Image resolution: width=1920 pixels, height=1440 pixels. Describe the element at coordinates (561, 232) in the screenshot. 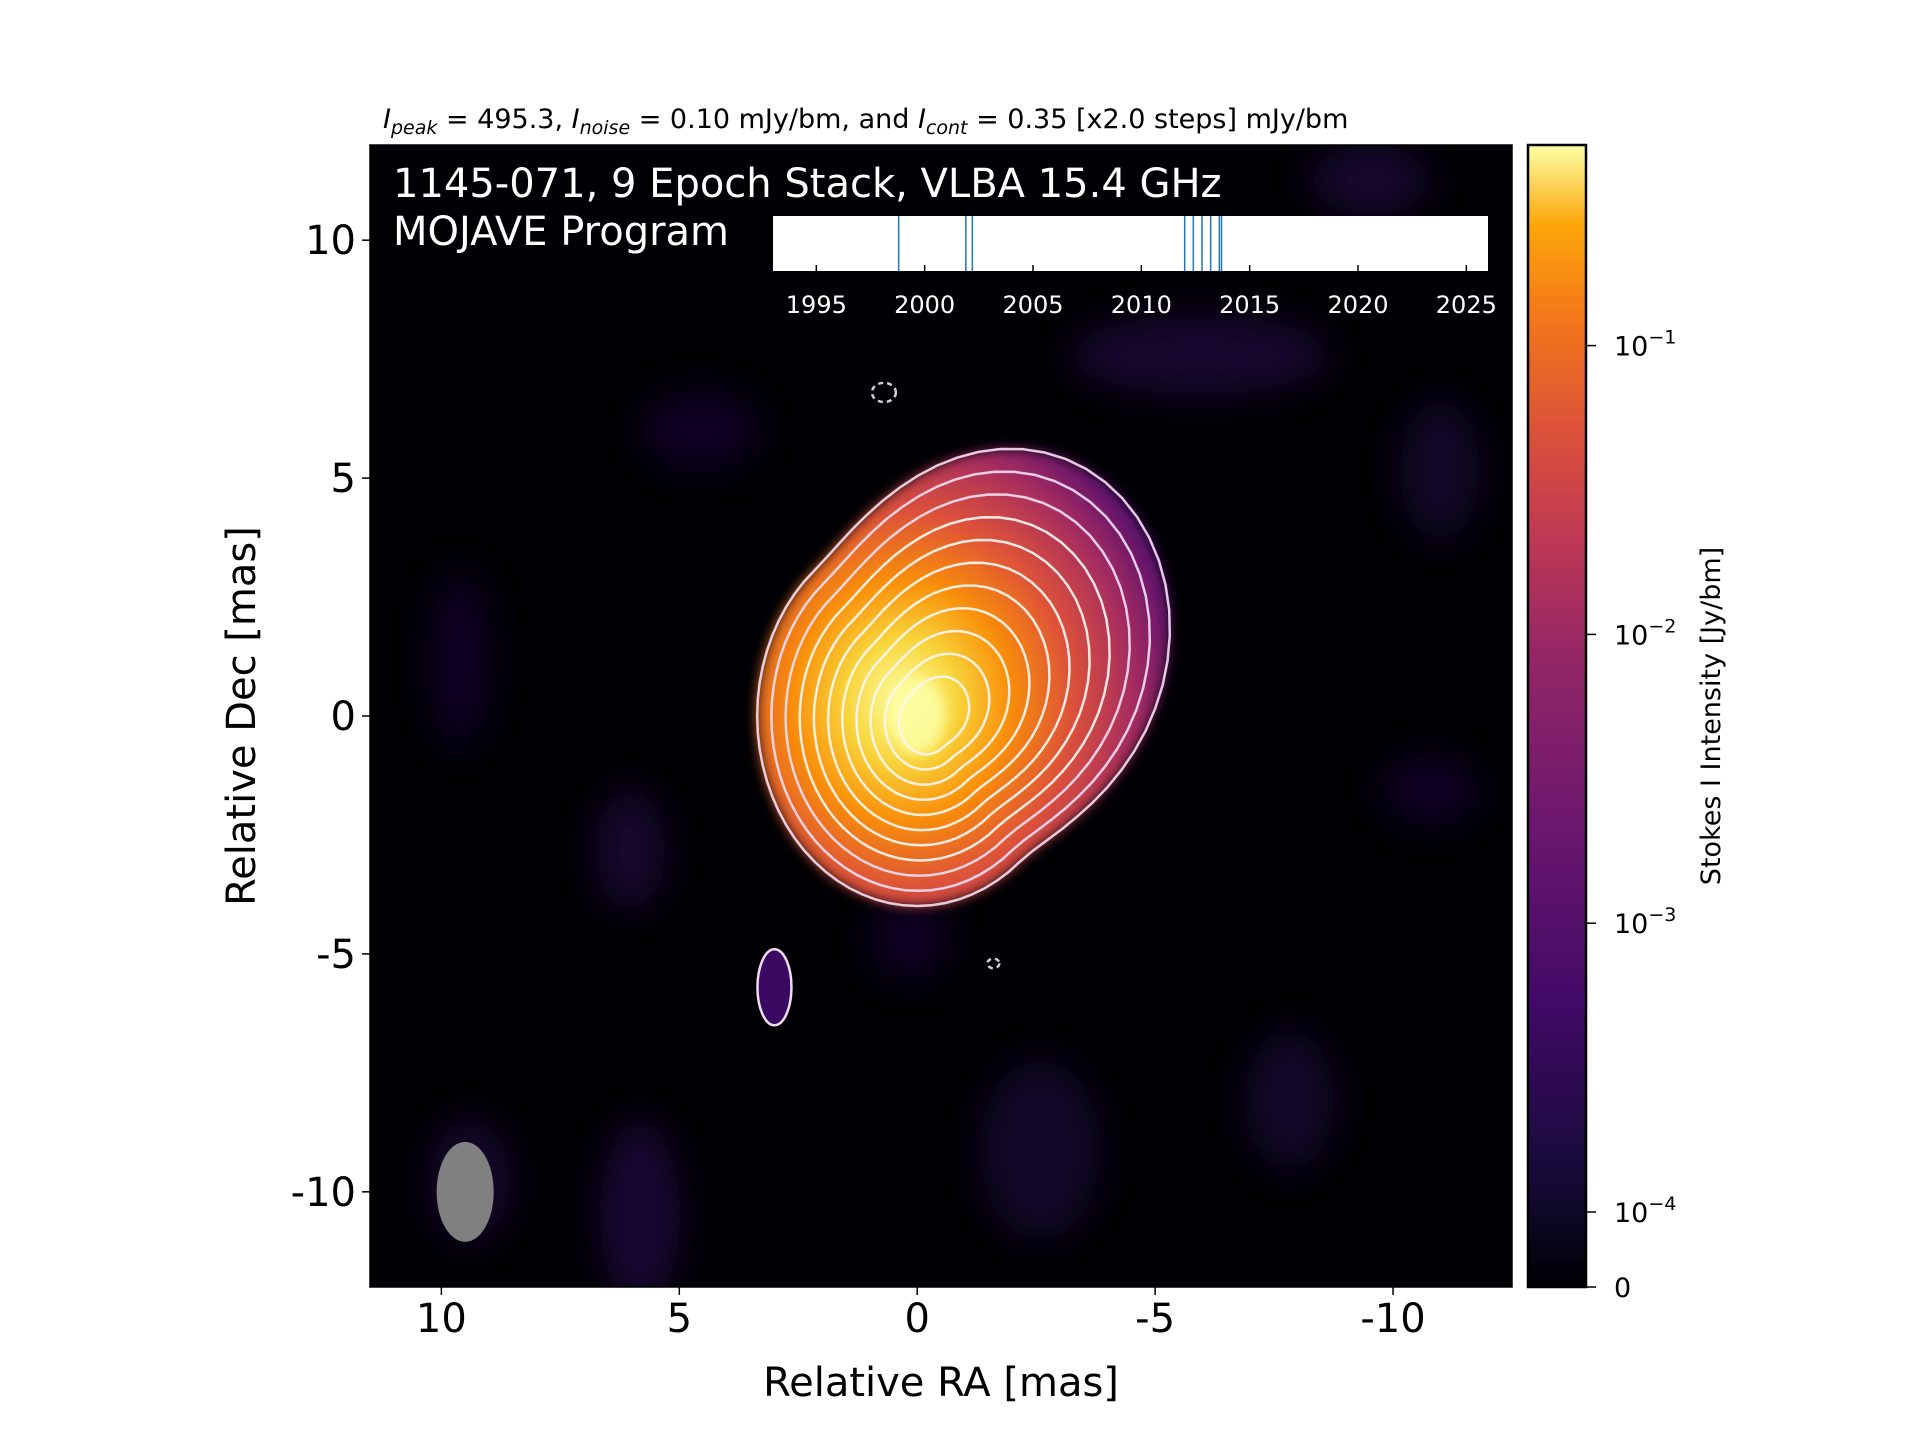

I see `image-label-line2: MOJAVE Program` at that location.